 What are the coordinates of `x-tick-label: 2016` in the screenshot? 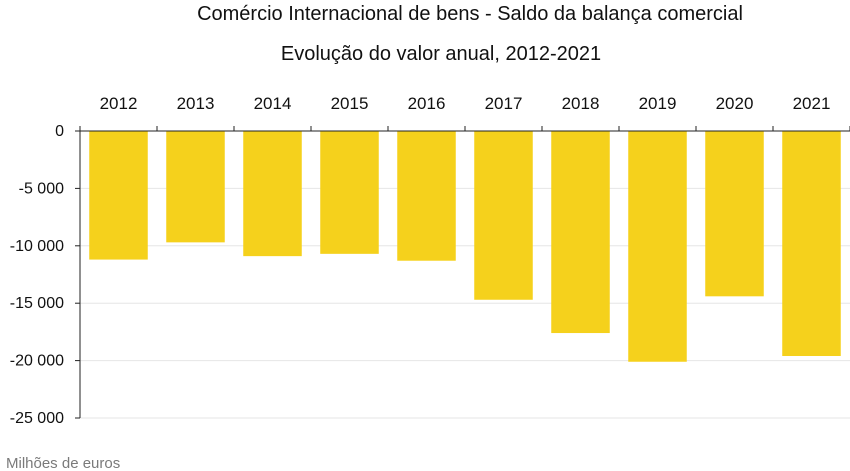 It's located at (427, 103).